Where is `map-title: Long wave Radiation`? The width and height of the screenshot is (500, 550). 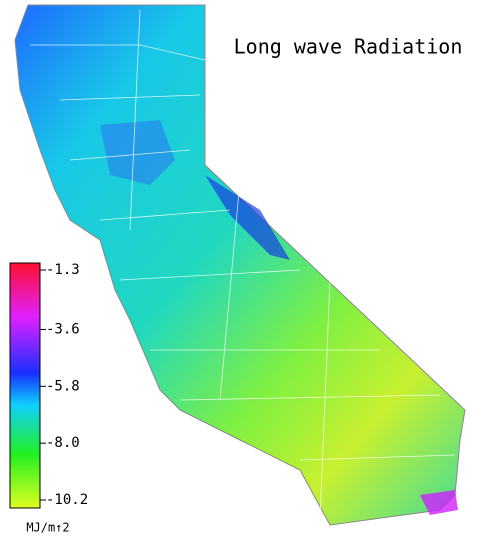 map-title: Long wave Radiation is located at coordinates (348, 47).